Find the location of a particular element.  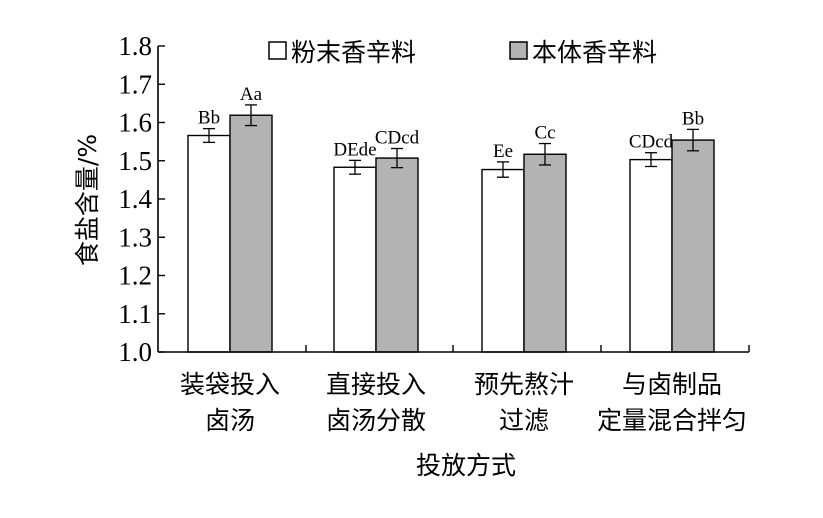

y-axis-title: 食盐含量/% is located at coordinates (87, 200).